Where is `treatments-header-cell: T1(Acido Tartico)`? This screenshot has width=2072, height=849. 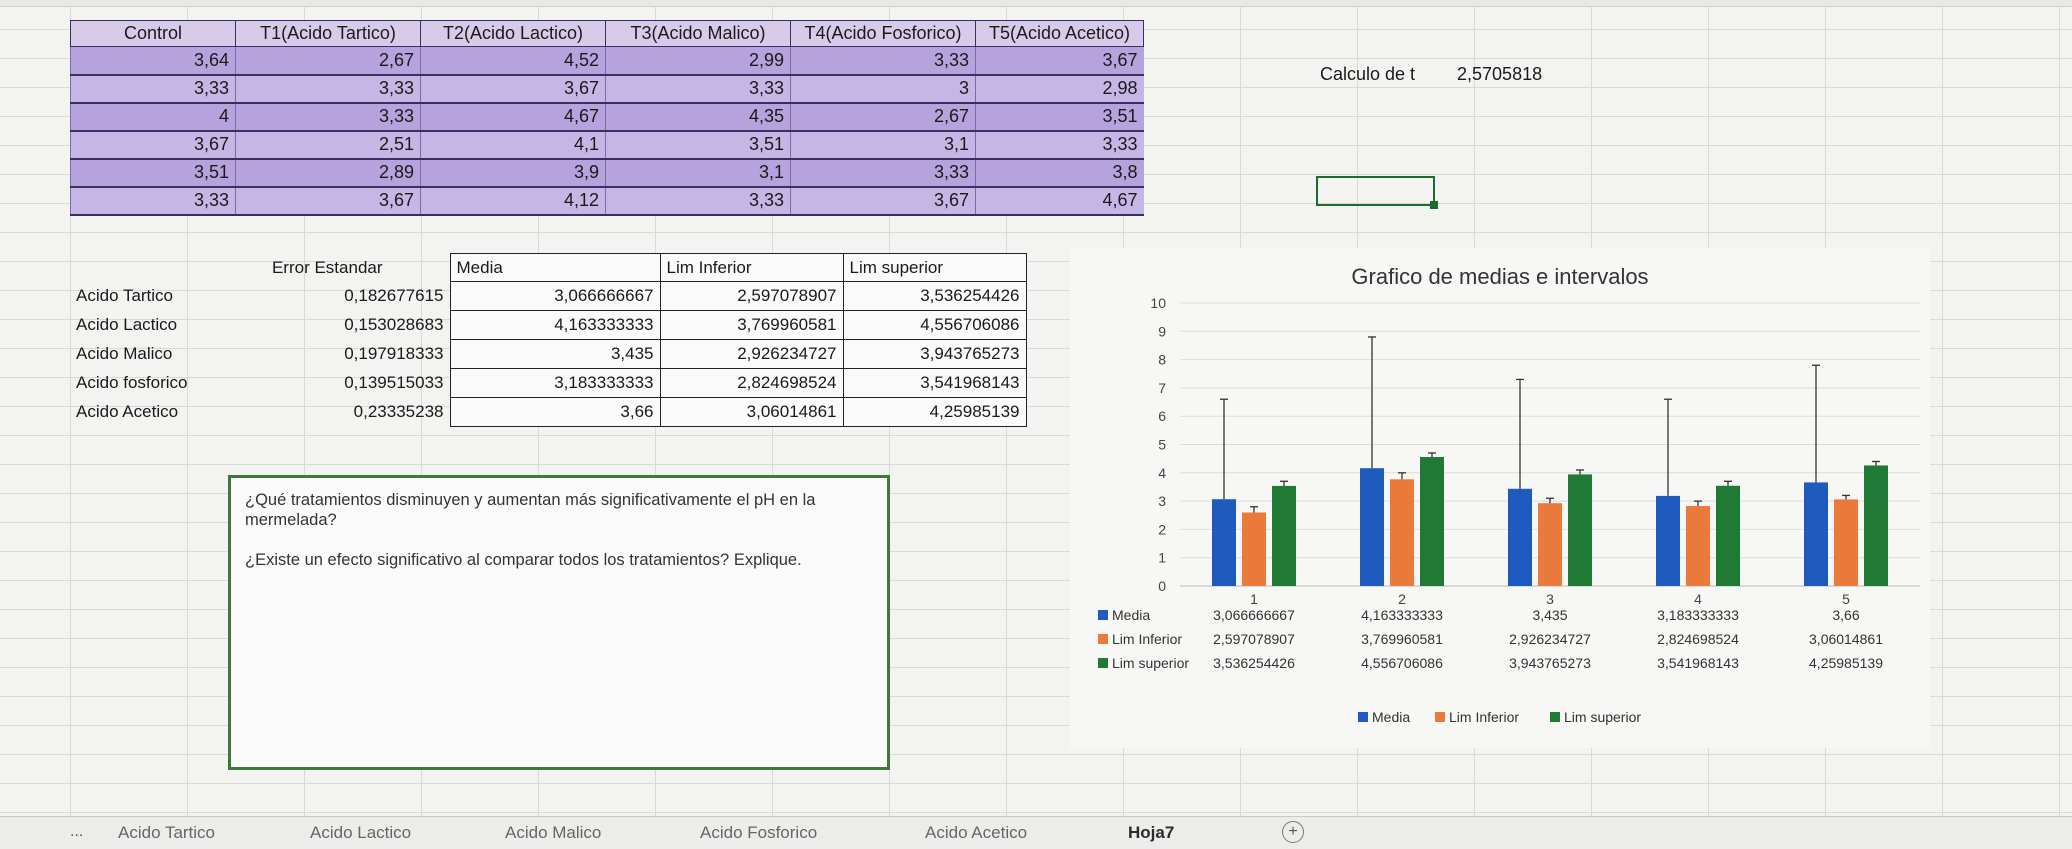
treatments-header-cell: T1(Acido Tartico) is located at coordinates (328, 33).